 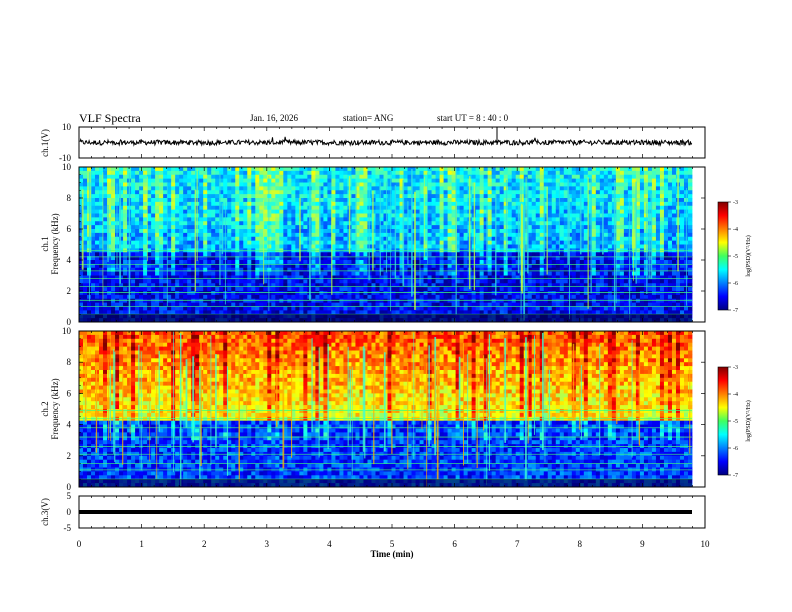 I want to click on ch1-ytick-bottom: -10, so click(x=65, y=158).